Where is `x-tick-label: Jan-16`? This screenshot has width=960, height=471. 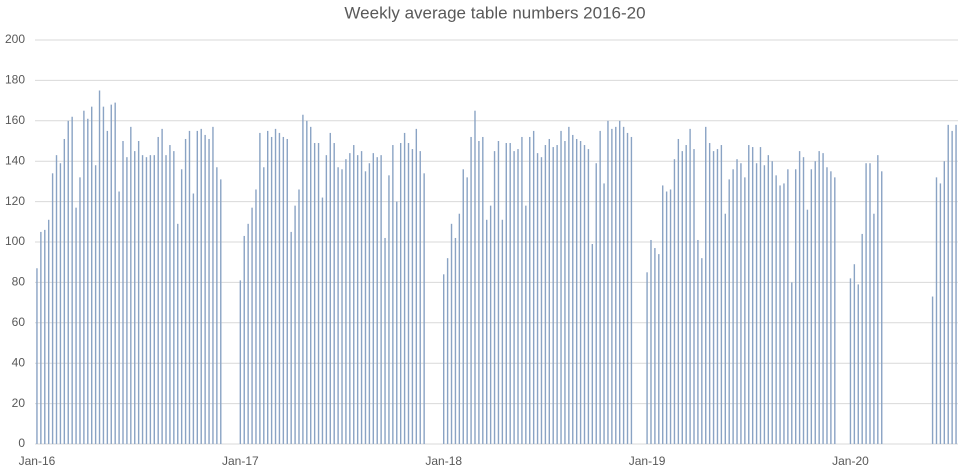 x-tick-label: Jan-16 is located at coordinates (37, 461).